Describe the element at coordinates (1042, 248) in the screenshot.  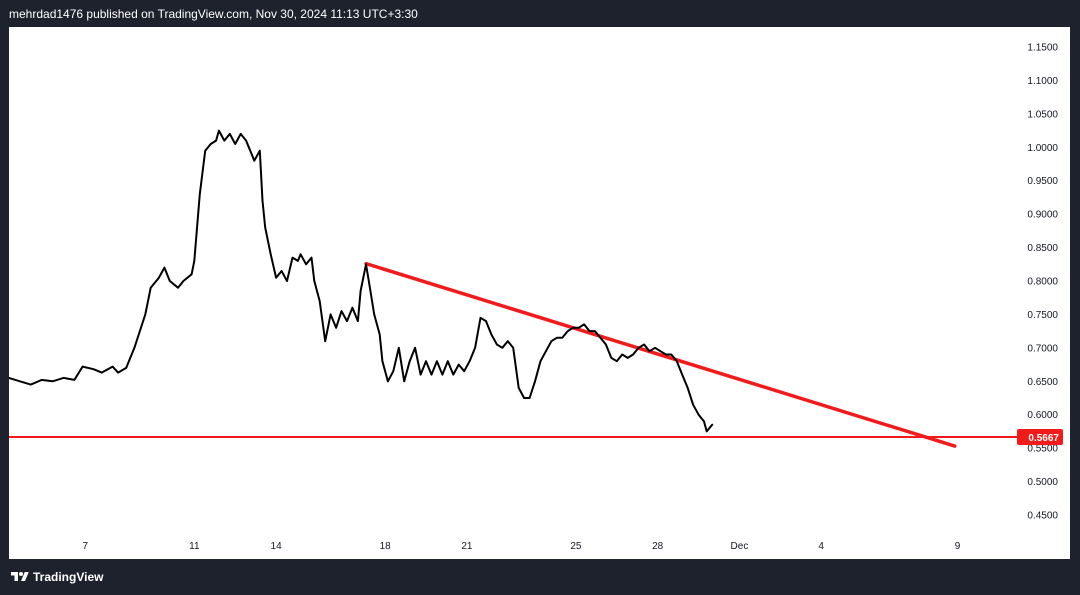
I see `y-tick-label: 0.8500` at that location.